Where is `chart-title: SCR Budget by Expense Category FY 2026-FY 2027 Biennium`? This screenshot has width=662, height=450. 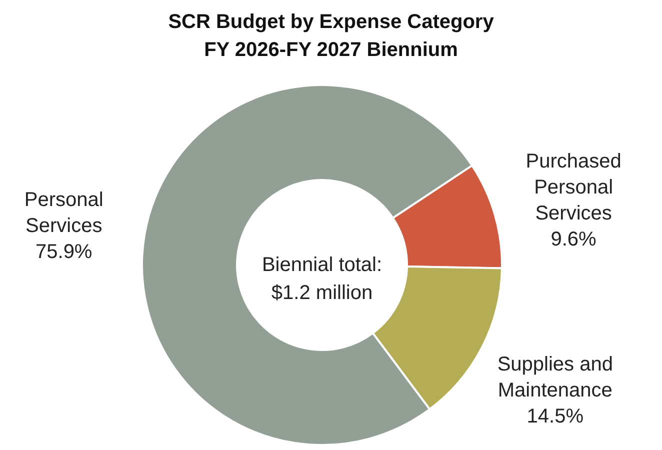 chart-title: SCR Budget by Expense Category FY 2026-FY 2027 Biennium is located at coordinates (331, 36).